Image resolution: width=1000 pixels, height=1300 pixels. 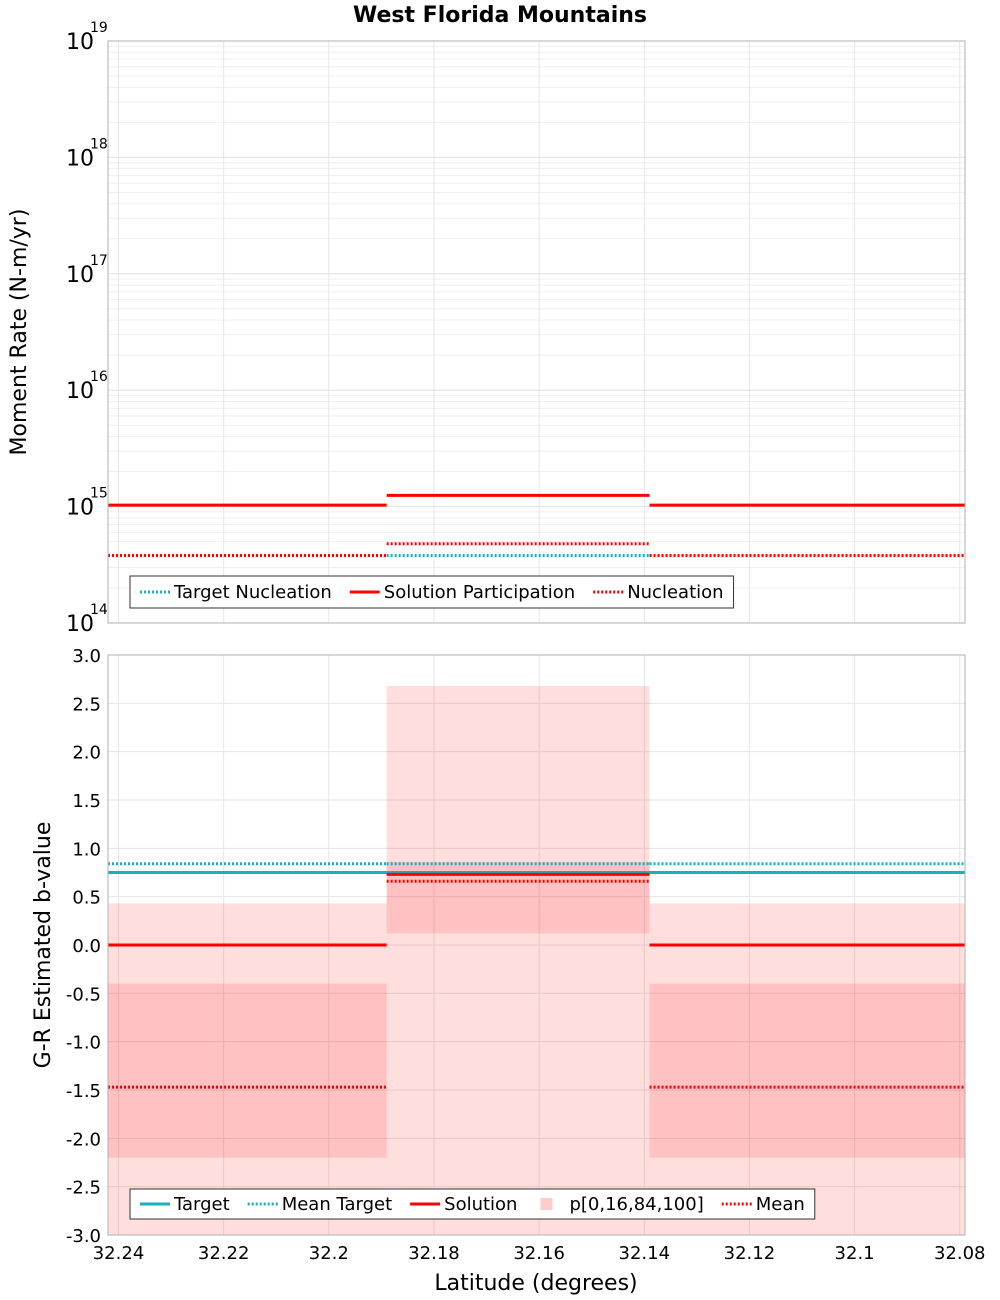 I want to click on y-tick-exponent: 18, so click(x=99, y=144).